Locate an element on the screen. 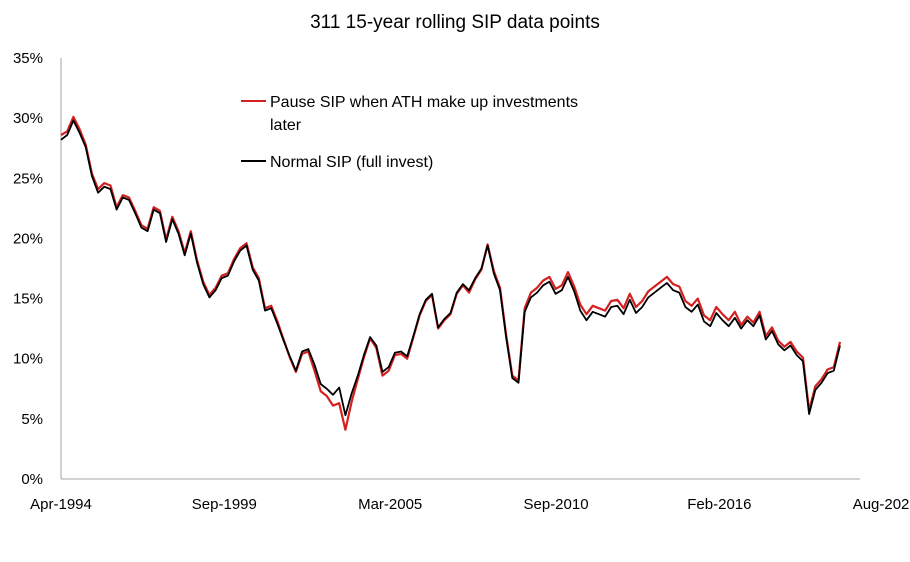 The width and height of the screenshot is (910, 562). y-axis-tick-labels: 0% 5% 10% 15% 20% 25% 30% 35% is located at coordinates (28, 269).